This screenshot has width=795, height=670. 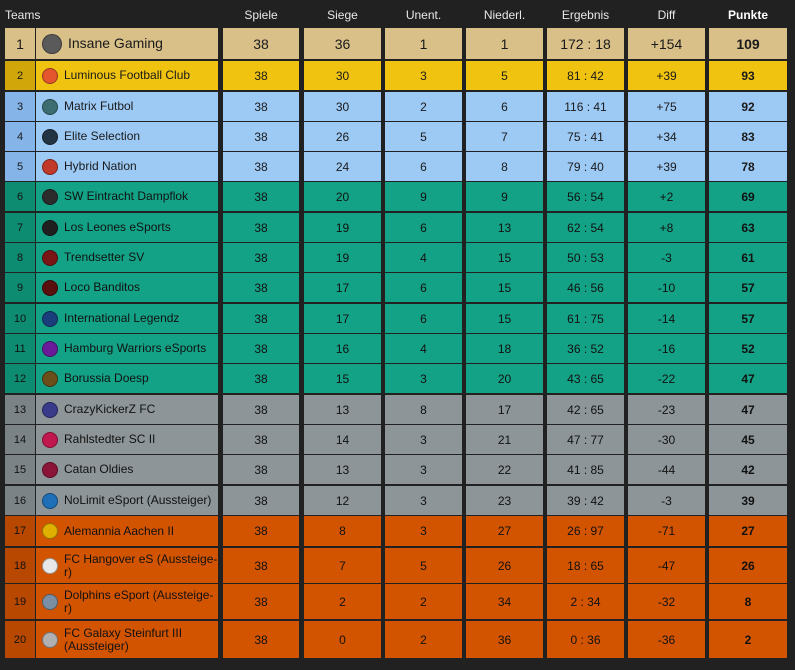 I want to click on team-name: SW Eintracht Dampflok, so click(x=126, y=196).